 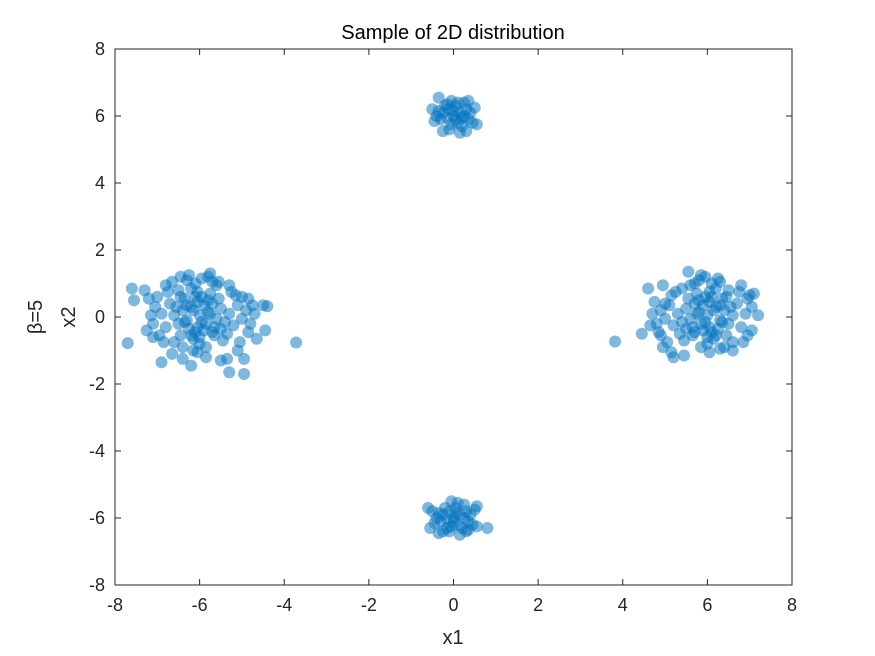 What do you see at coordinates (69, 316) in the screenshot?
I see `y-axis-label-line-2: x2` at bounding box center [69, 316].